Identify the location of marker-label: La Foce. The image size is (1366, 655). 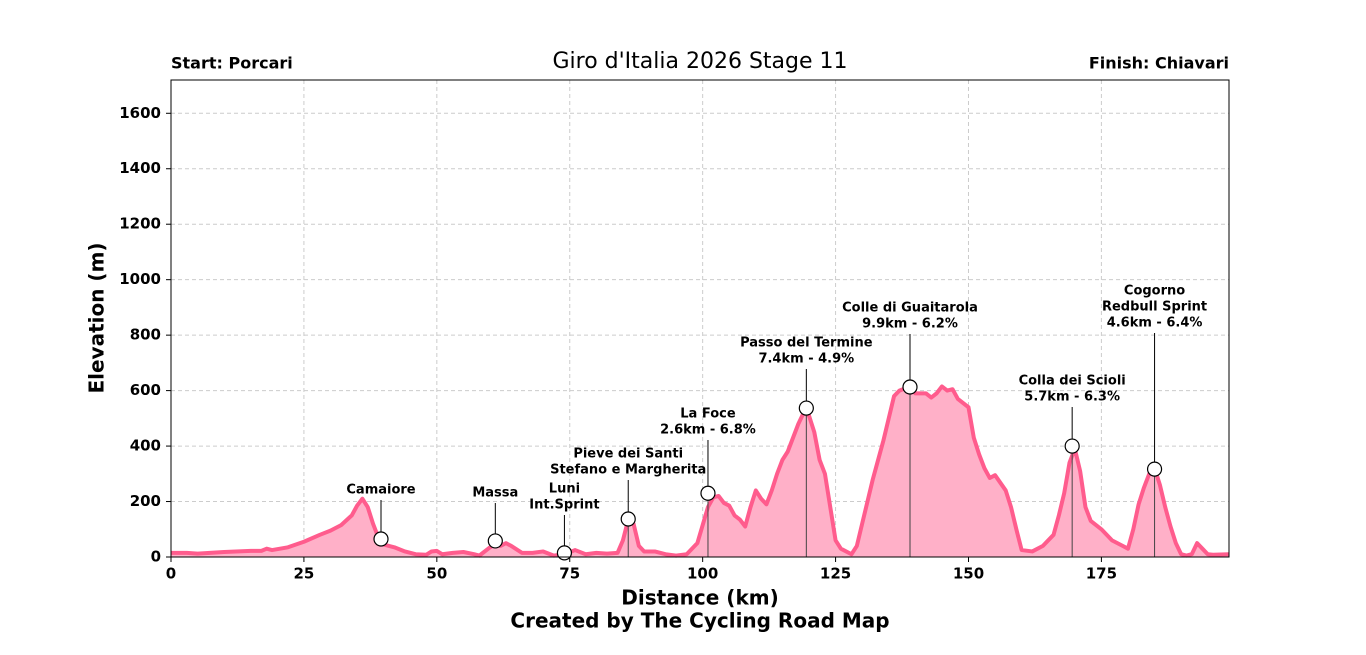
(708, 414).